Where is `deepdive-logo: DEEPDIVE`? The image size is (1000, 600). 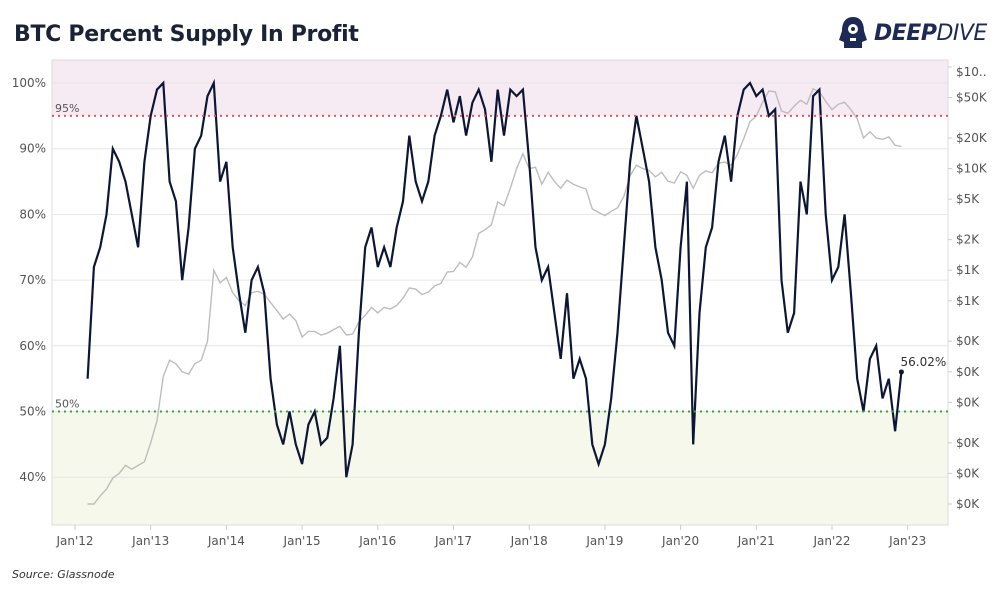 deepdive-logo: DEEPDIVE is located at coordinates (912, 33).